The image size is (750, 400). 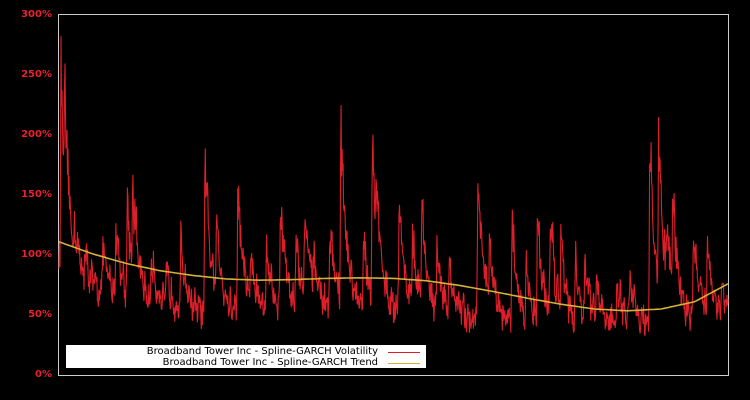 I want to click on y-tick-label: 300%, so click(x=36, y=14).